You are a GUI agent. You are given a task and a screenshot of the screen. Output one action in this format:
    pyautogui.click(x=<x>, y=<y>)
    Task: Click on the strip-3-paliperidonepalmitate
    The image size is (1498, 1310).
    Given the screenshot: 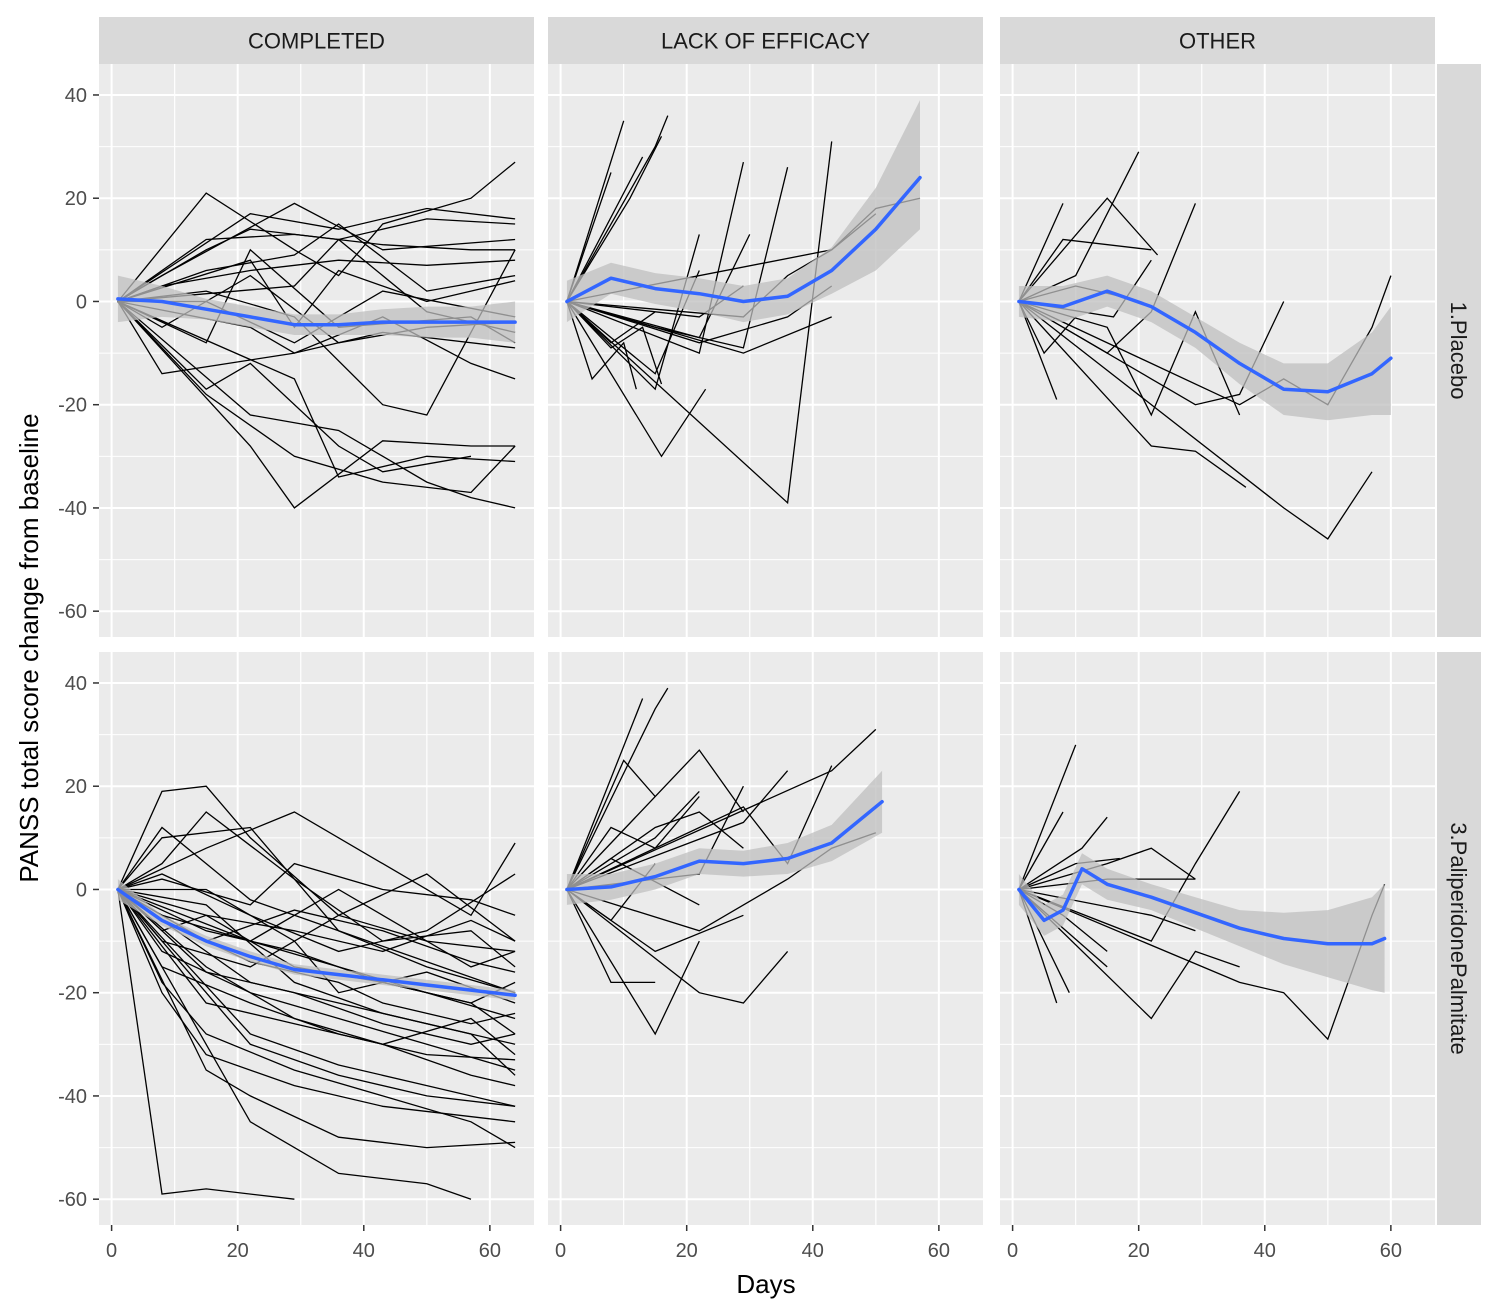 What is the action you would take?
    pyautogui.click(x=1459, y=938)
    